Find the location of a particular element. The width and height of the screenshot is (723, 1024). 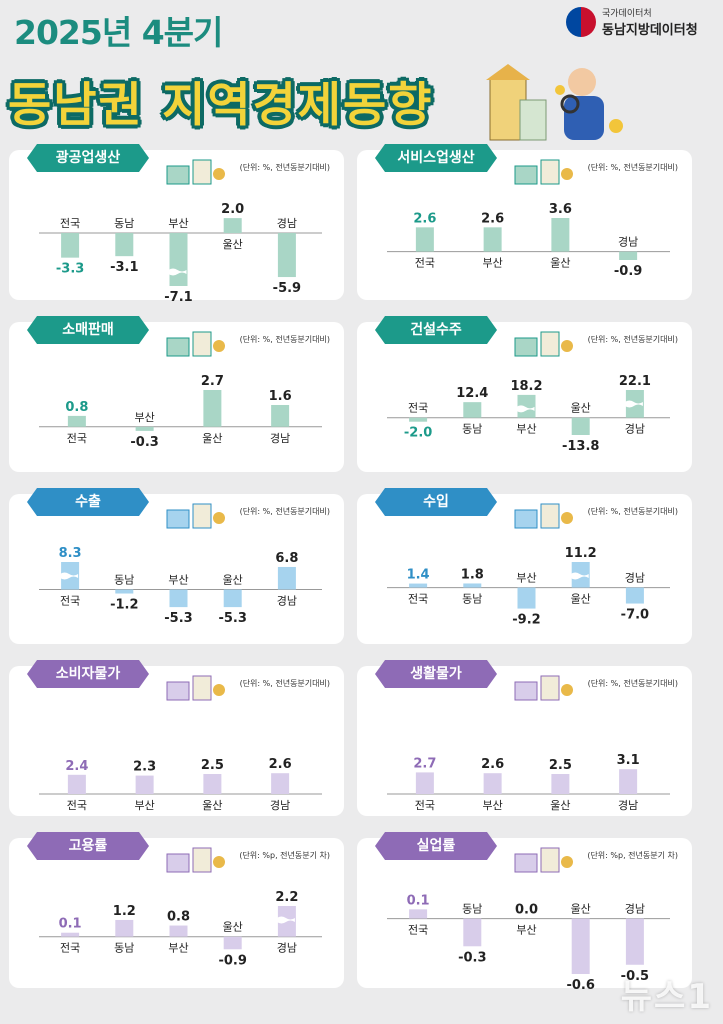

person-icon is located at coordinates (582, 82).